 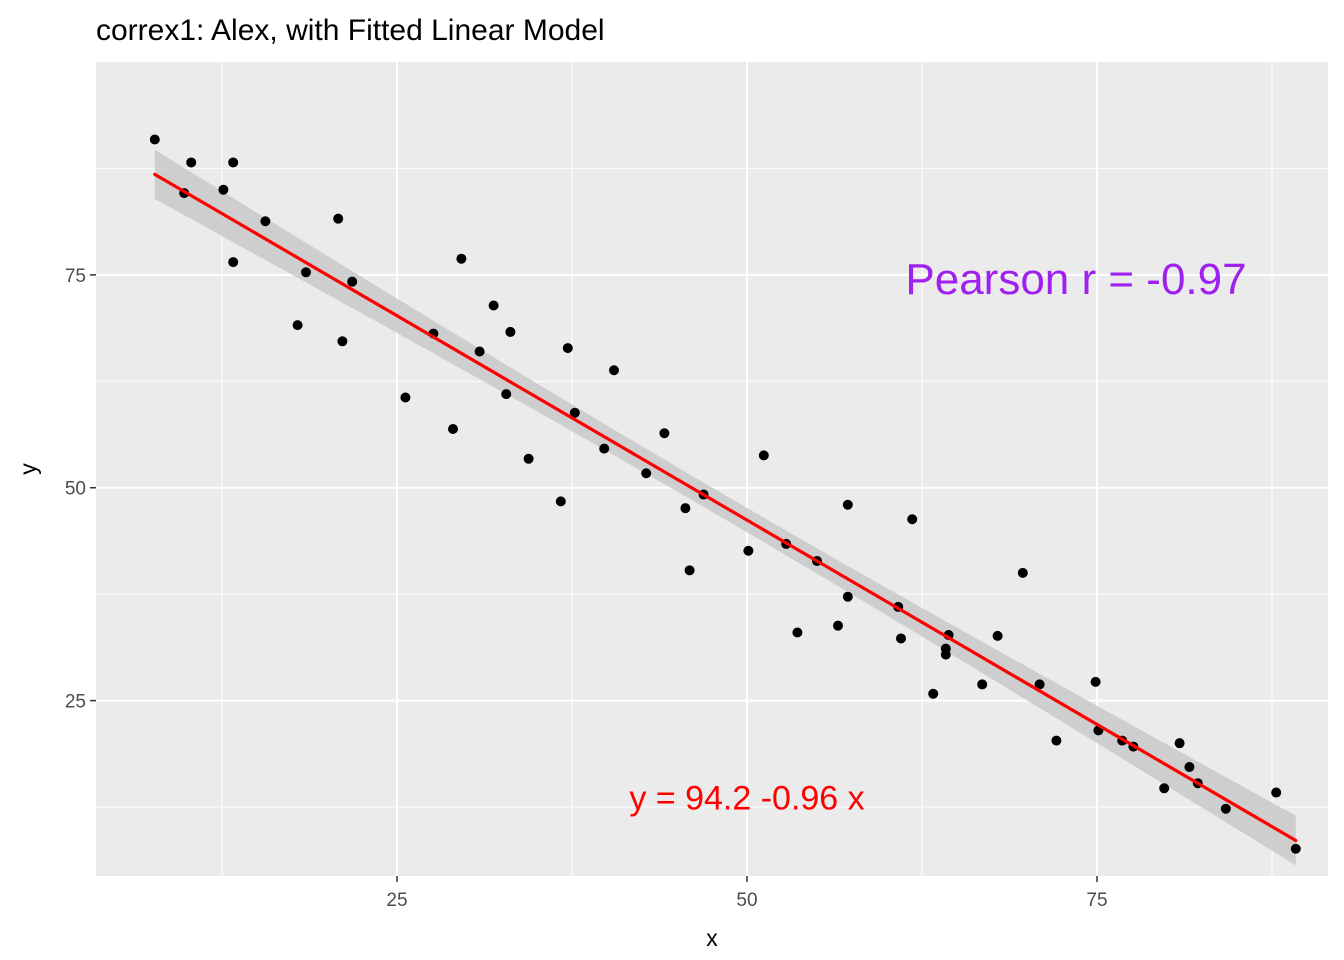 What do you see at coordinates (746, 799) in the screenshot?
I see `equation-annotation: y = 94.2 -0.96 x` at bounding box center [746, 799].